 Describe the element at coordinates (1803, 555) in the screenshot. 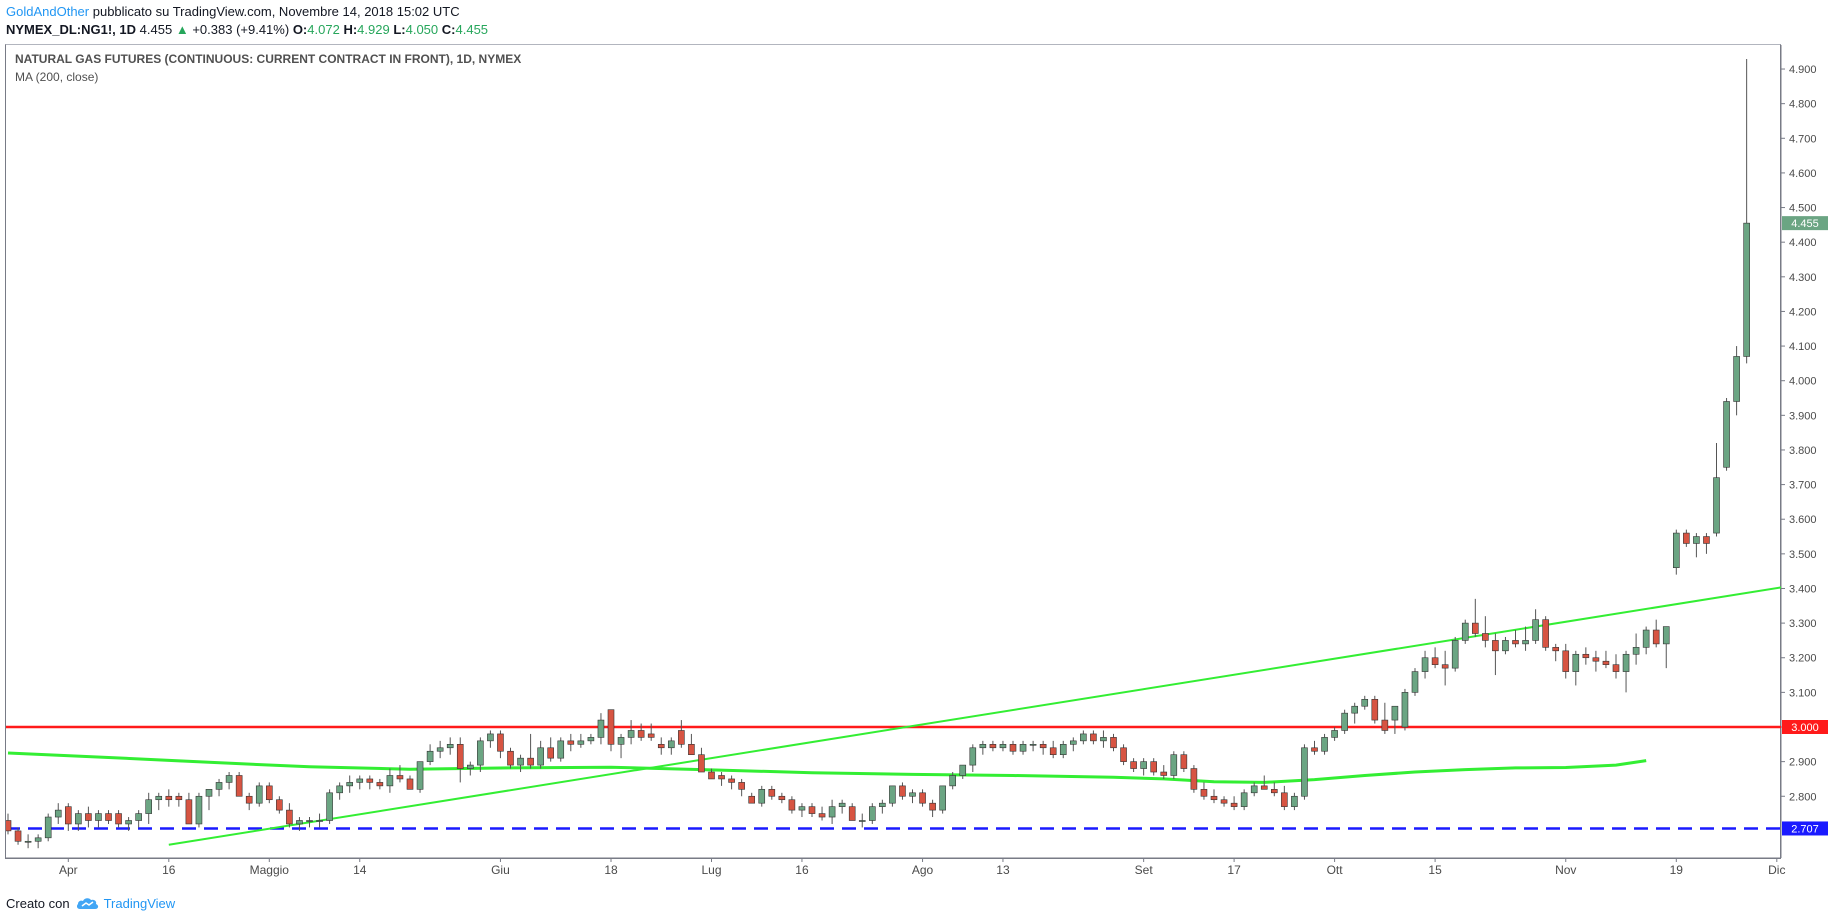

I see `y-tick-label: 3.500` at that location.